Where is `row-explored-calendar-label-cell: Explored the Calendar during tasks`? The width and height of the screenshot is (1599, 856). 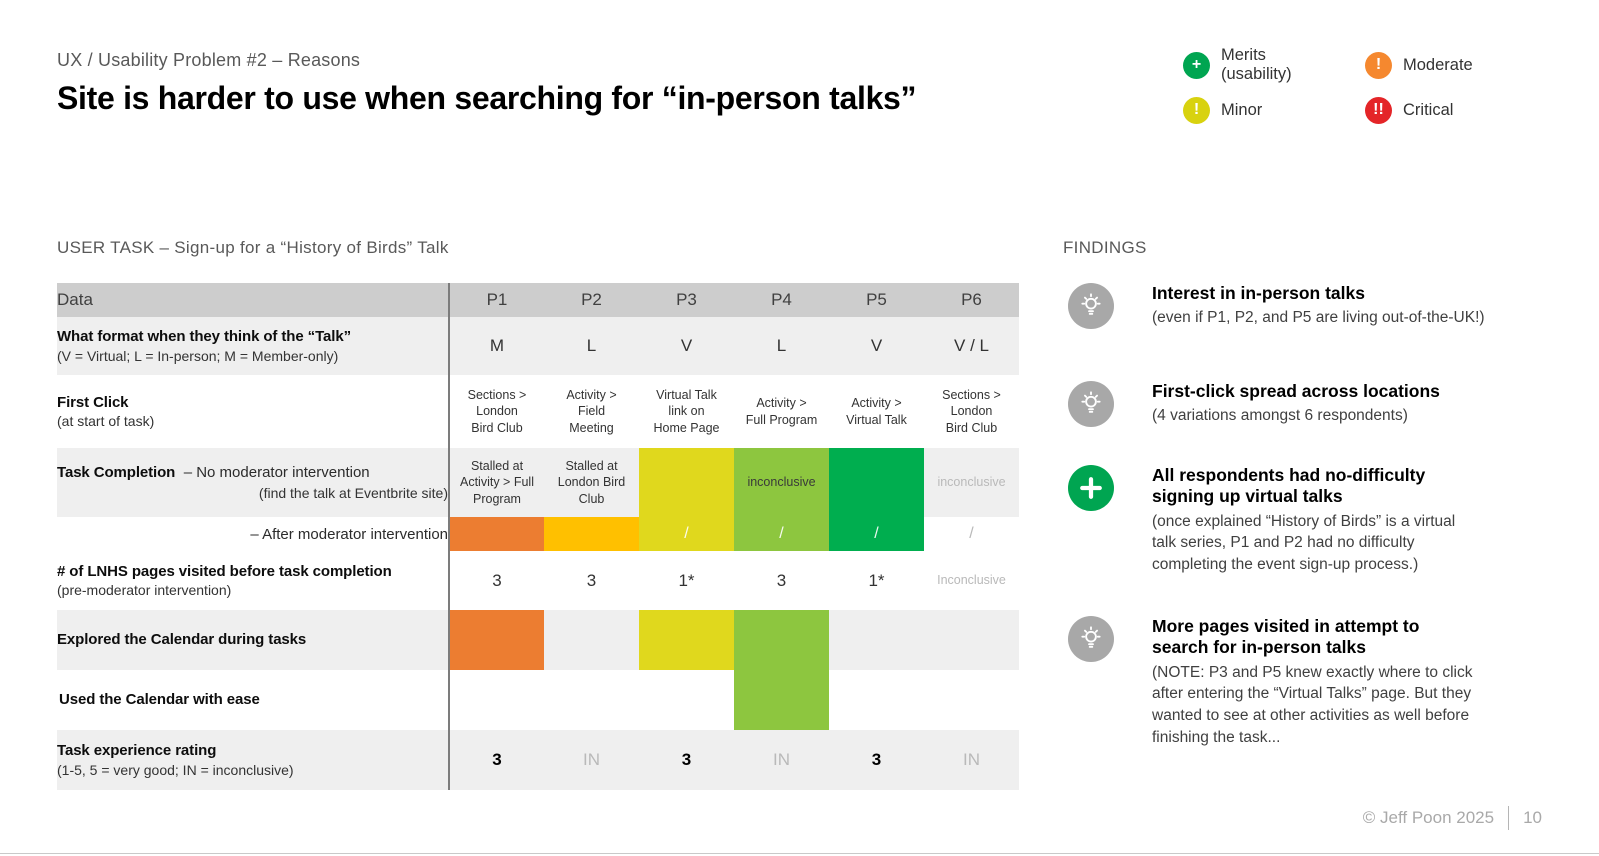 row-explored-calendar-label-cell: Explored the Calendar during tasks is located at coordinates (253, 640).